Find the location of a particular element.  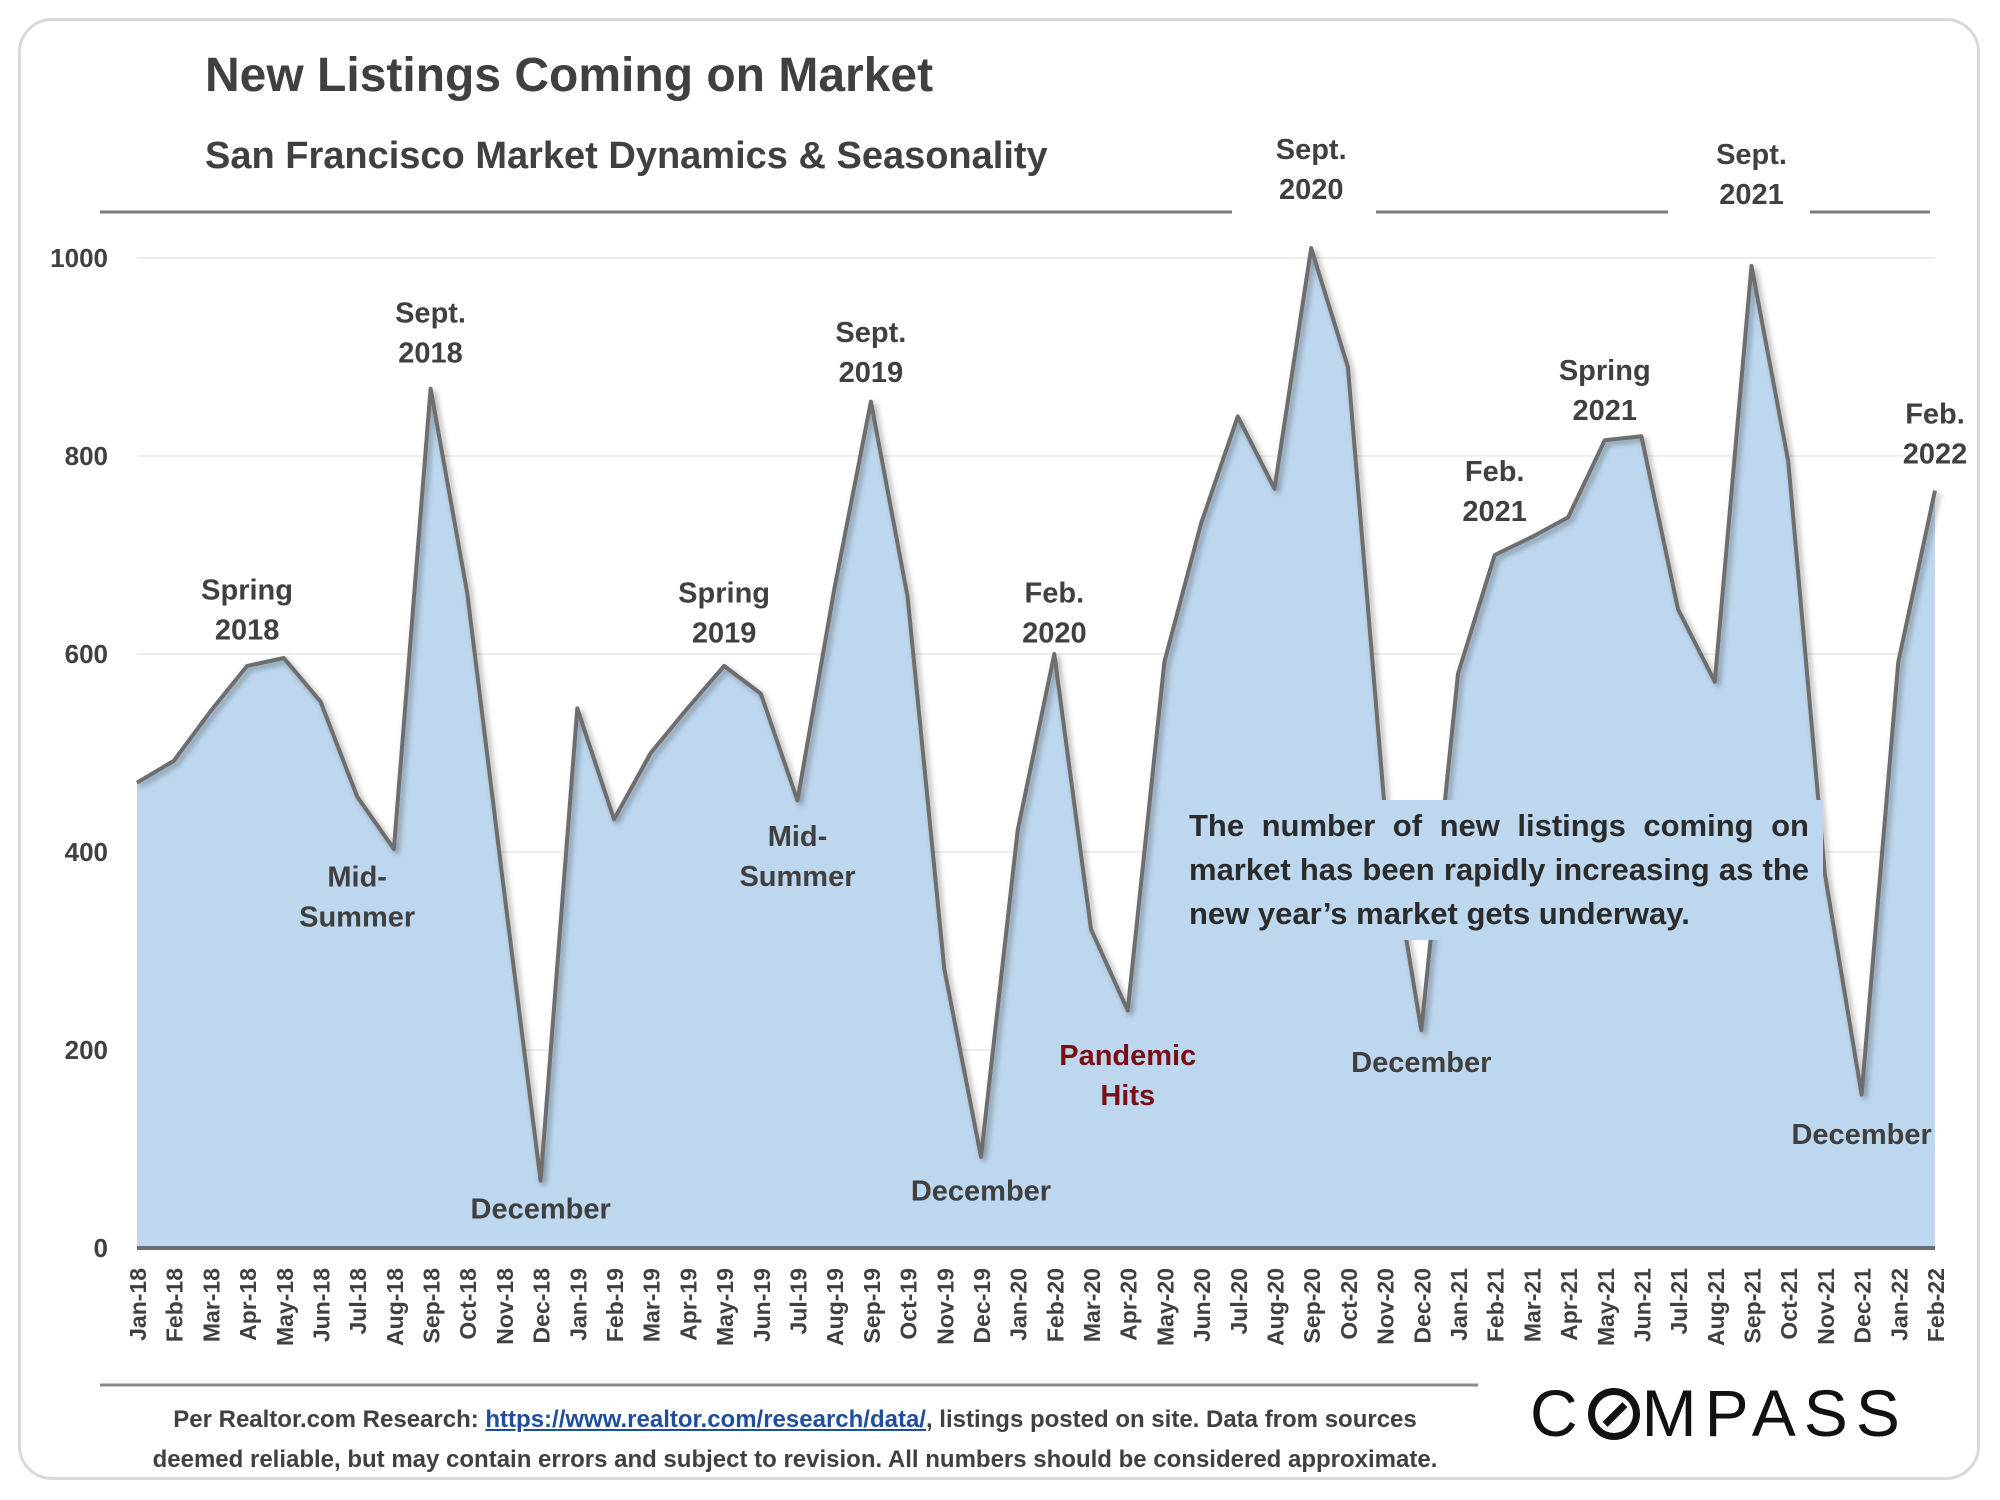

x-tick-label: Jul-18 is located at coordinates (358, 1301).